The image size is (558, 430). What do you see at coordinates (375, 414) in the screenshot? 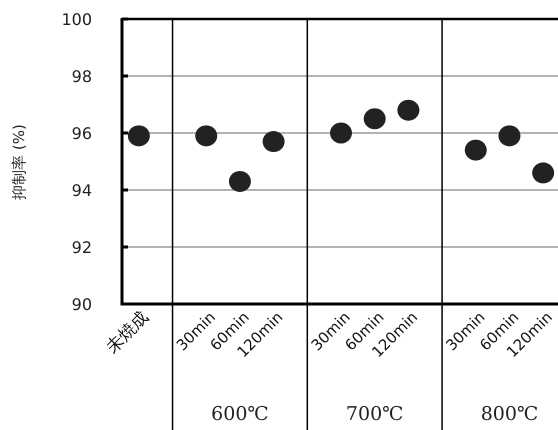
I see `text: 700℃` at bounding box center [375, 414].